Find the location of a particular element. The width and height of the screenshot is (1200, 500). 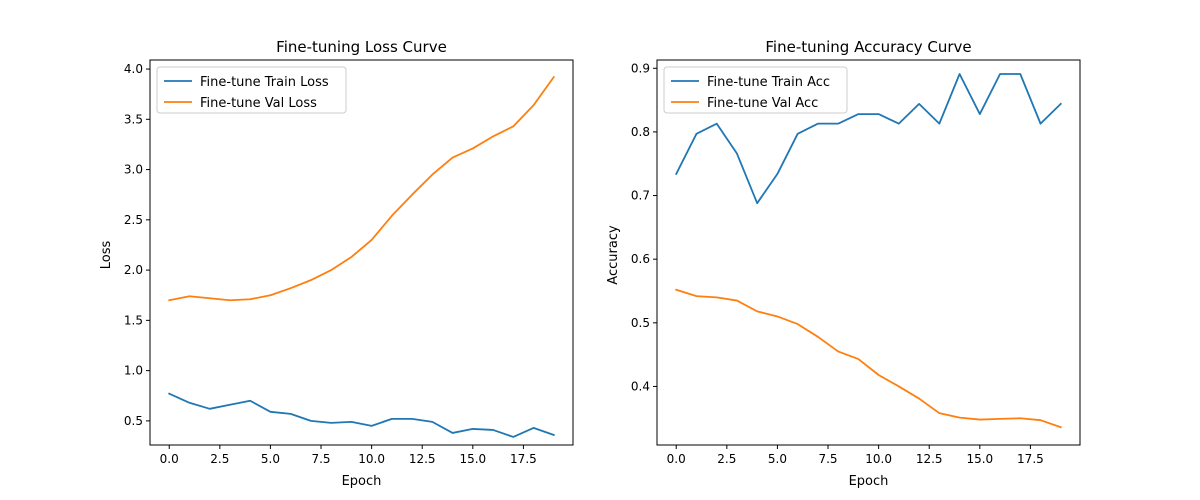

legend: Fine-tune Train Loss Fine-tune Val Loss is located at coordinates (251, 90).